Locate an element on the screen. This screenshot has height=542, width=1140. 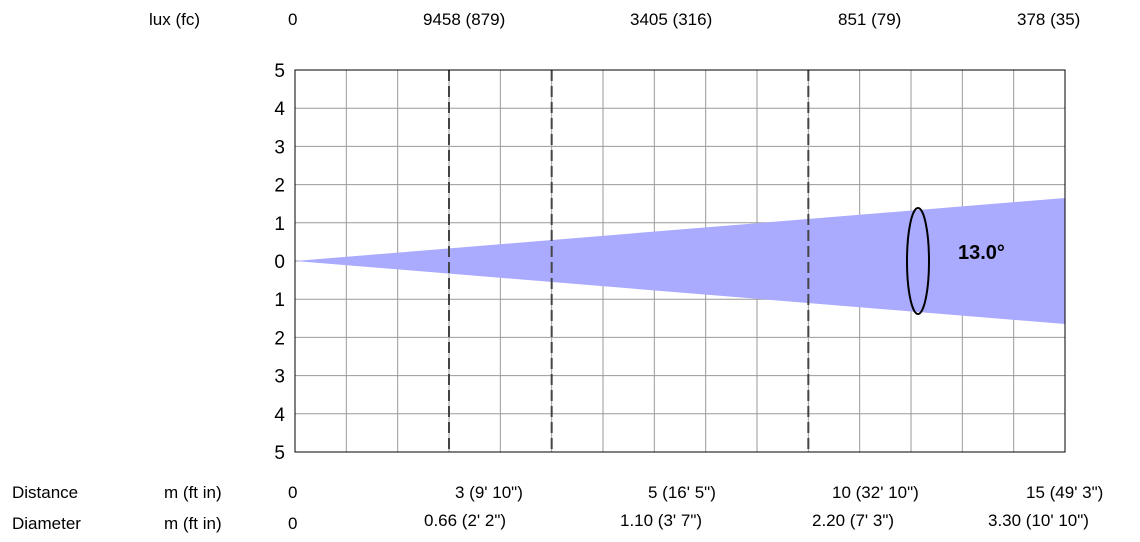
beam-angle-ellipse is located at coordinates (918, 261).